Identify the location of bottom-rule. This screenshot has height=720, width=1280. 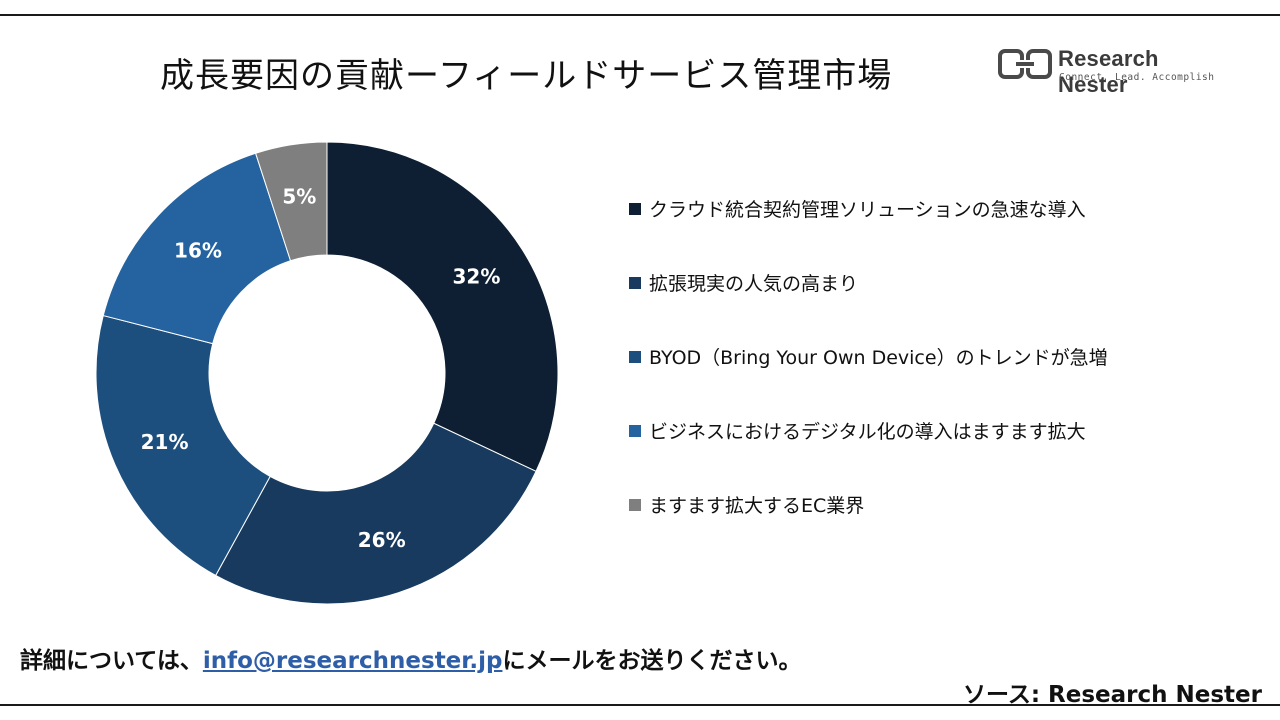
(640, 705).